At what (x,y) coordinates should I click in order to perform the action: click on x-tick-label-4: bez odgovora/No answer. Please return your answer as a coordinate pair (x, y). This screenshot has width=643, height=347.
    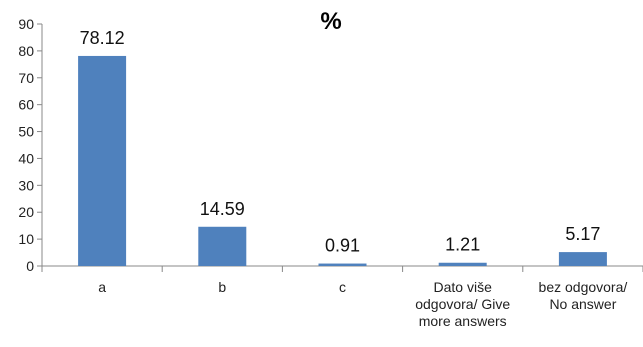
    Looking at the image, I should click on (583, 295).